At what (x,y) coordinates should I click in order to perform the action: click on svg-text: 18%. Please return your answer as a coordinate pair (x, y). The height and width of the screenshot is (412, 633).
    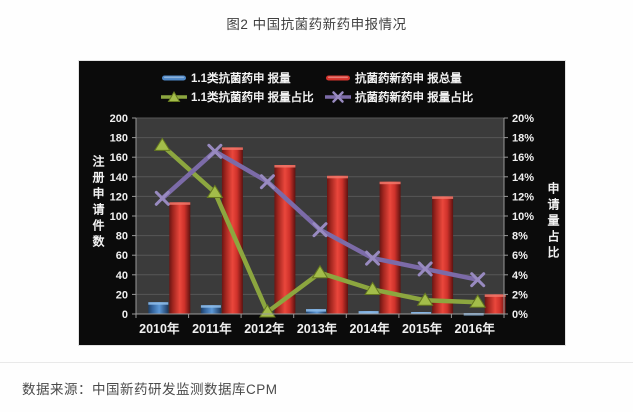
    Looking at the image, I should click on (523, 139).